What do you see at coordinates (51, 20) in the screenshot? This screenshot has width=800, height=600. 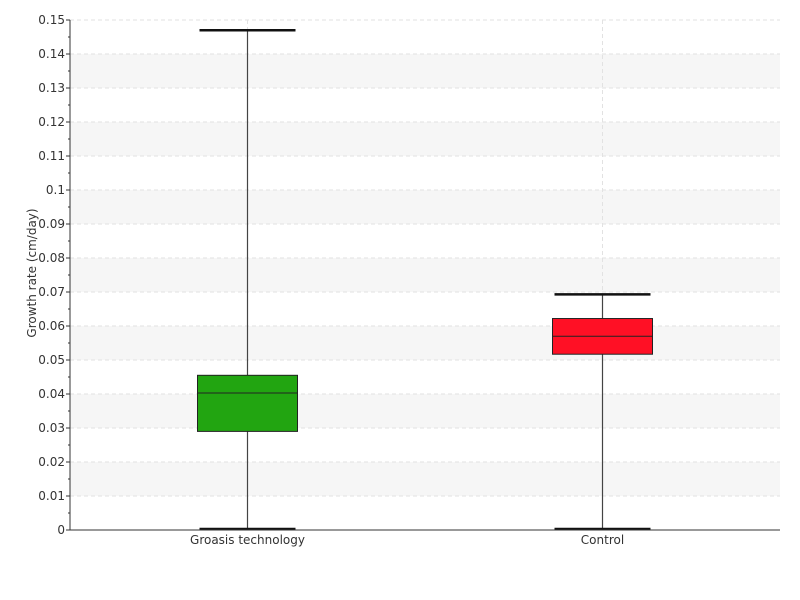 I see `y-tick-label: 0.15` at bounding box center [51, 20].